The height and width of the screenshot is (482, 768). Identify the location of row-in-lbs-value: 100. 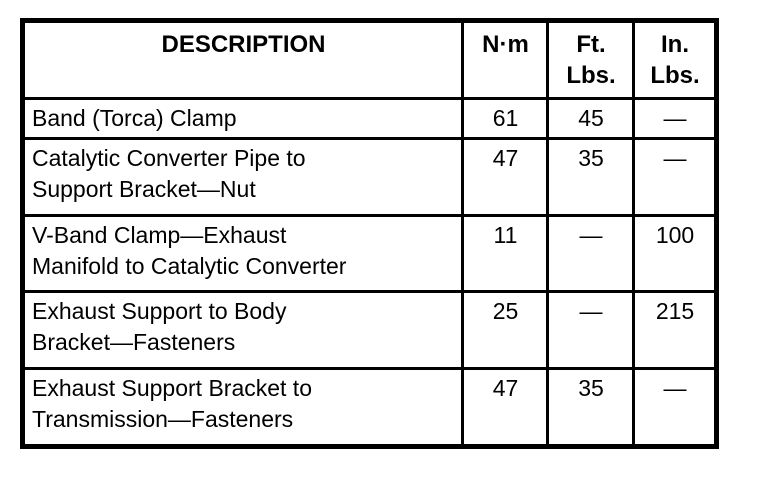
(675, 253).